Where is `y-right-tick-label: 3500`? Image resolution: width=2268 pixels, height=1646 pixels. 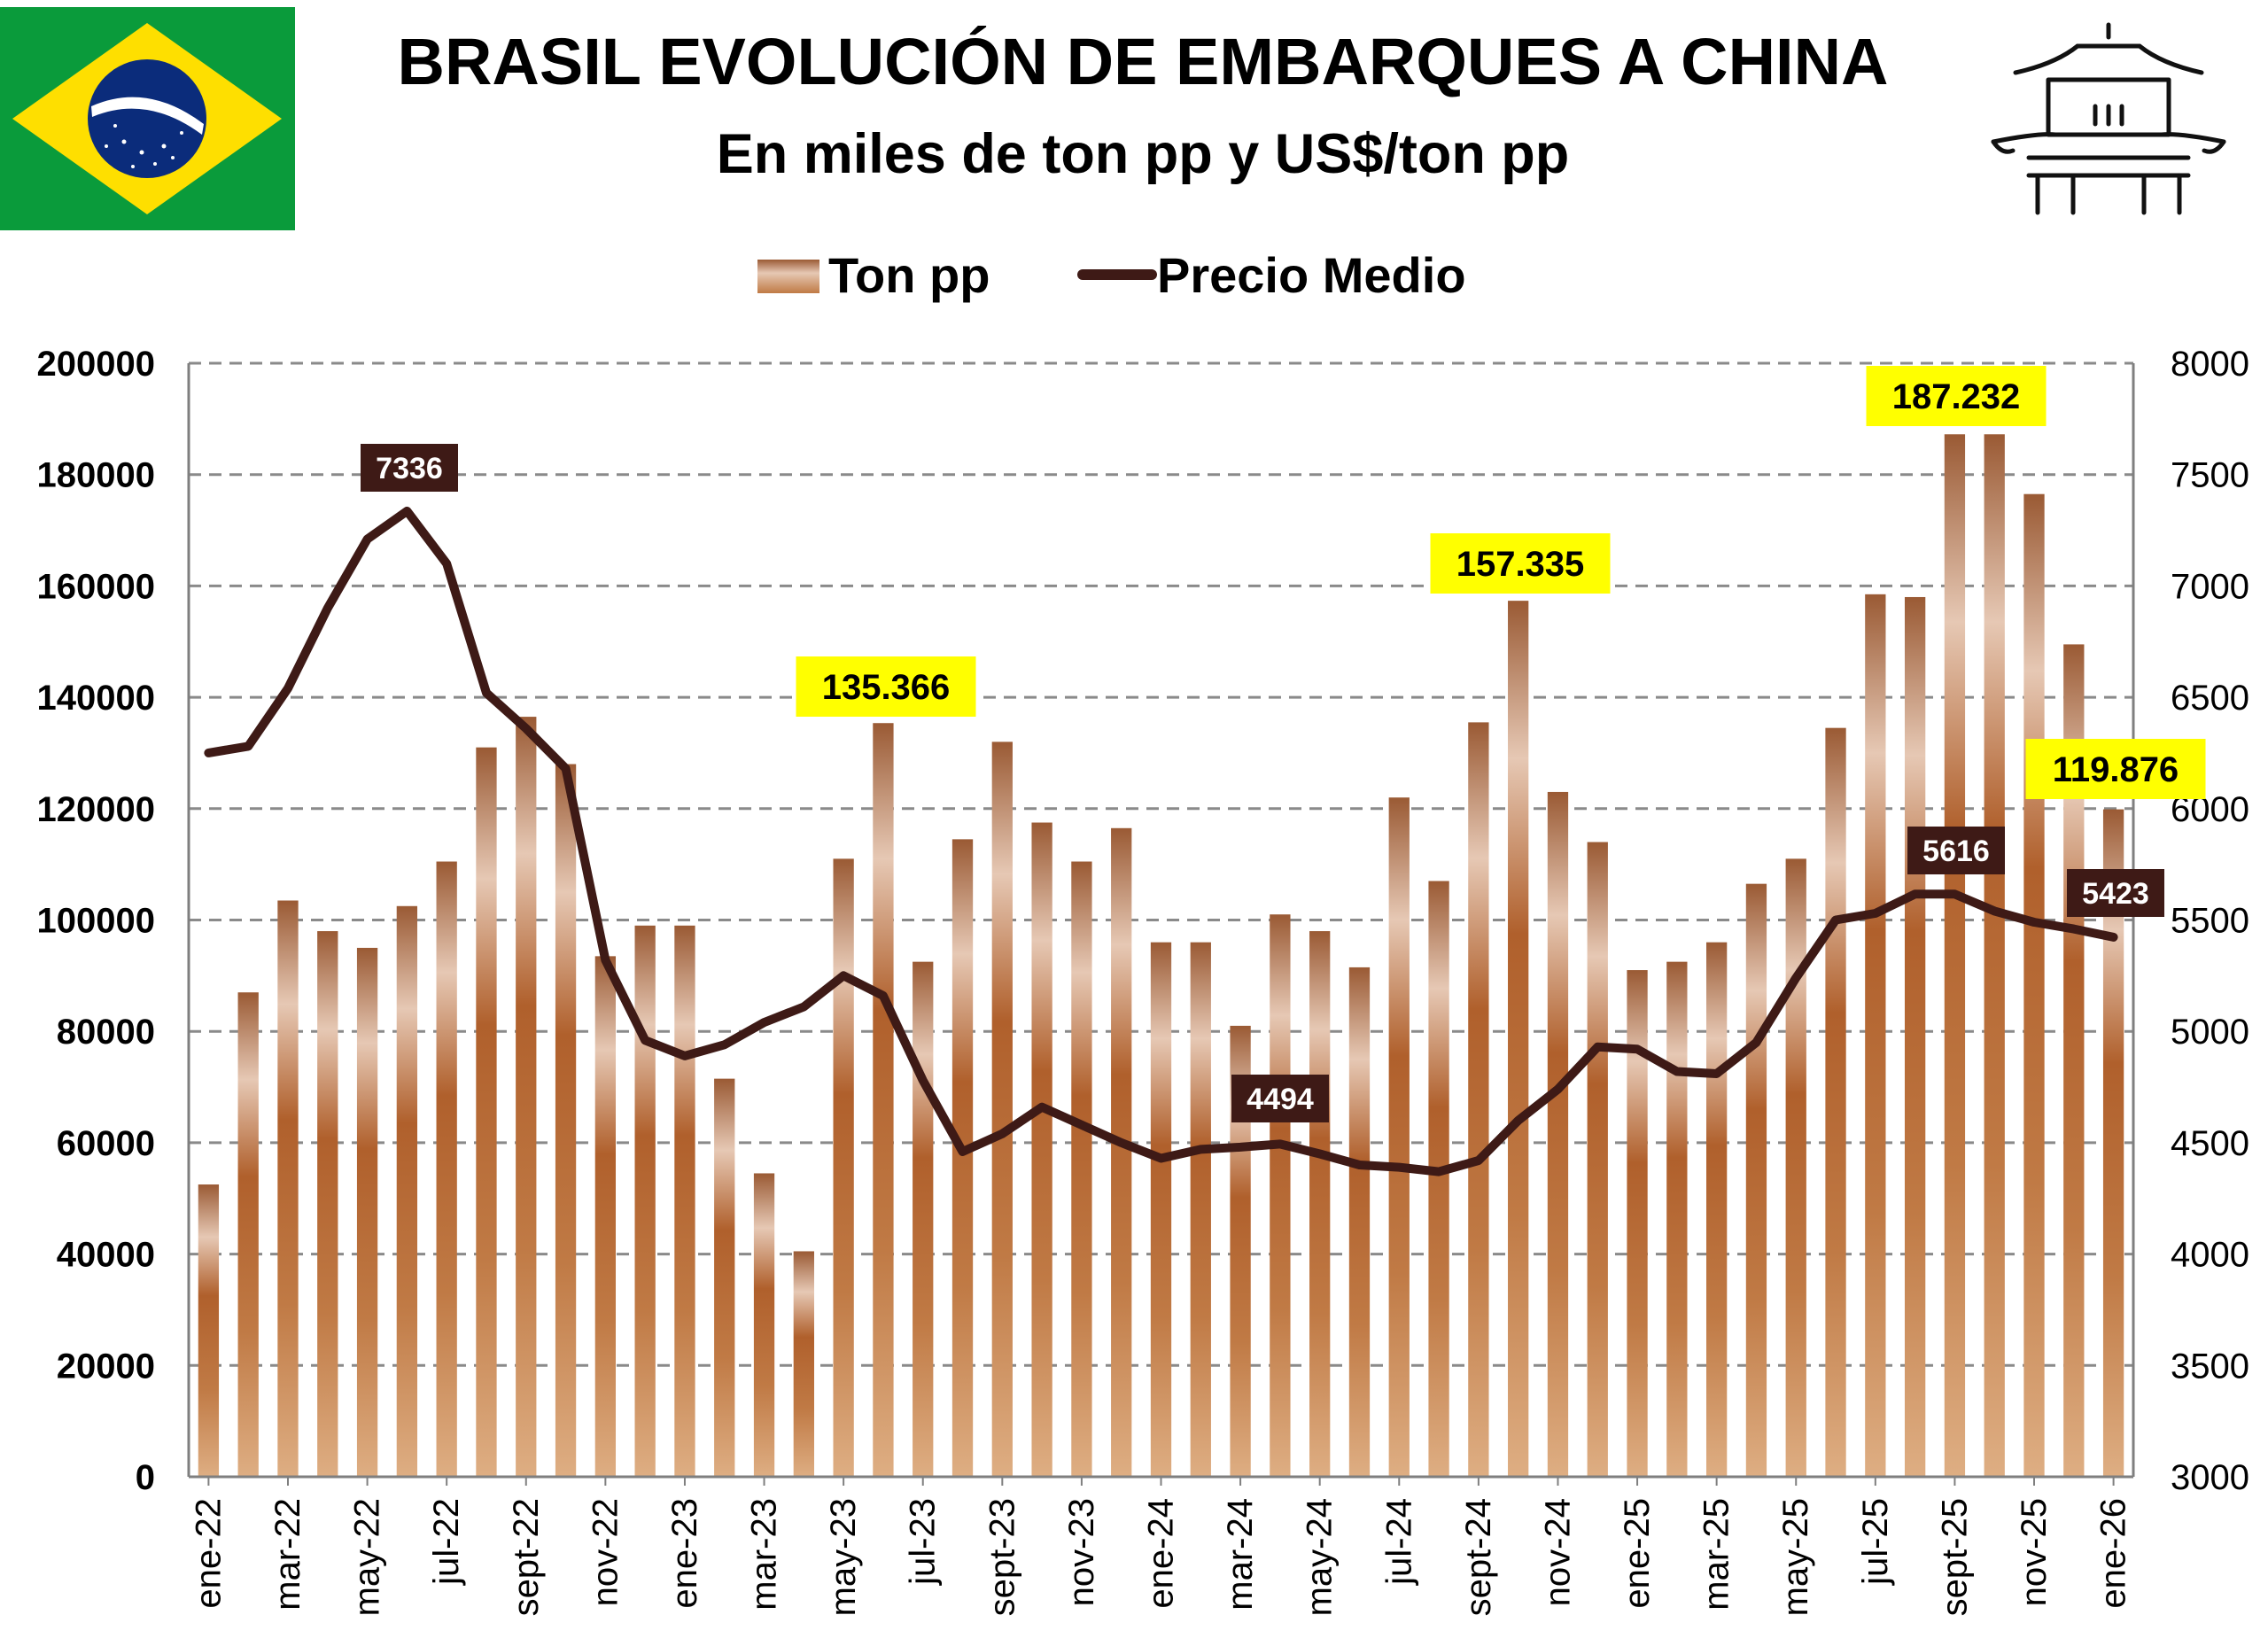 y-right-tick-label: 3500 is located at coordinates (2210, 1366).